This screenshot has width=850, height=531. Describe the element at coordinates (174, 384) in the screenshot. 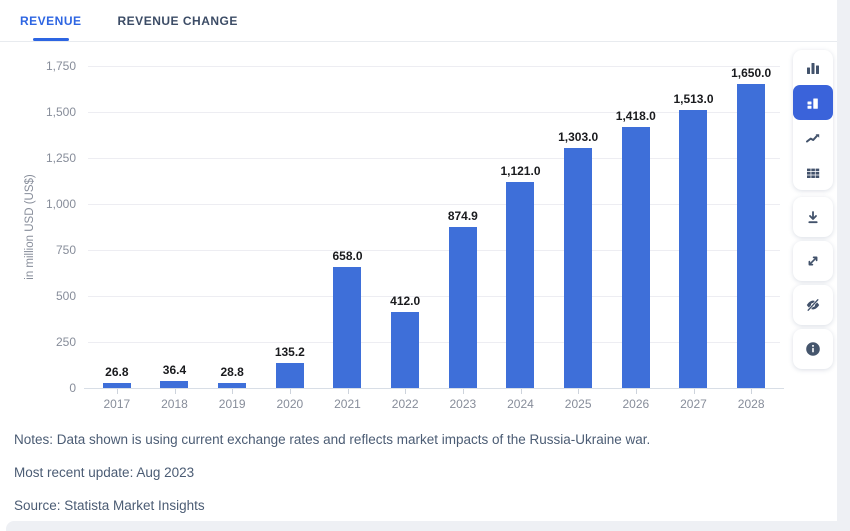

I see `bar-2018` at that location.